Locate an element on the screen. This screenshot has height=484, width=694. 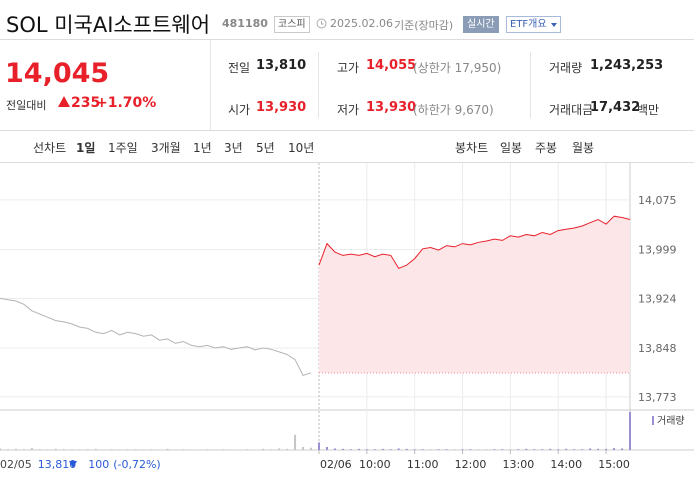
period-tab: 10년 is located at coordinates (301, 148).